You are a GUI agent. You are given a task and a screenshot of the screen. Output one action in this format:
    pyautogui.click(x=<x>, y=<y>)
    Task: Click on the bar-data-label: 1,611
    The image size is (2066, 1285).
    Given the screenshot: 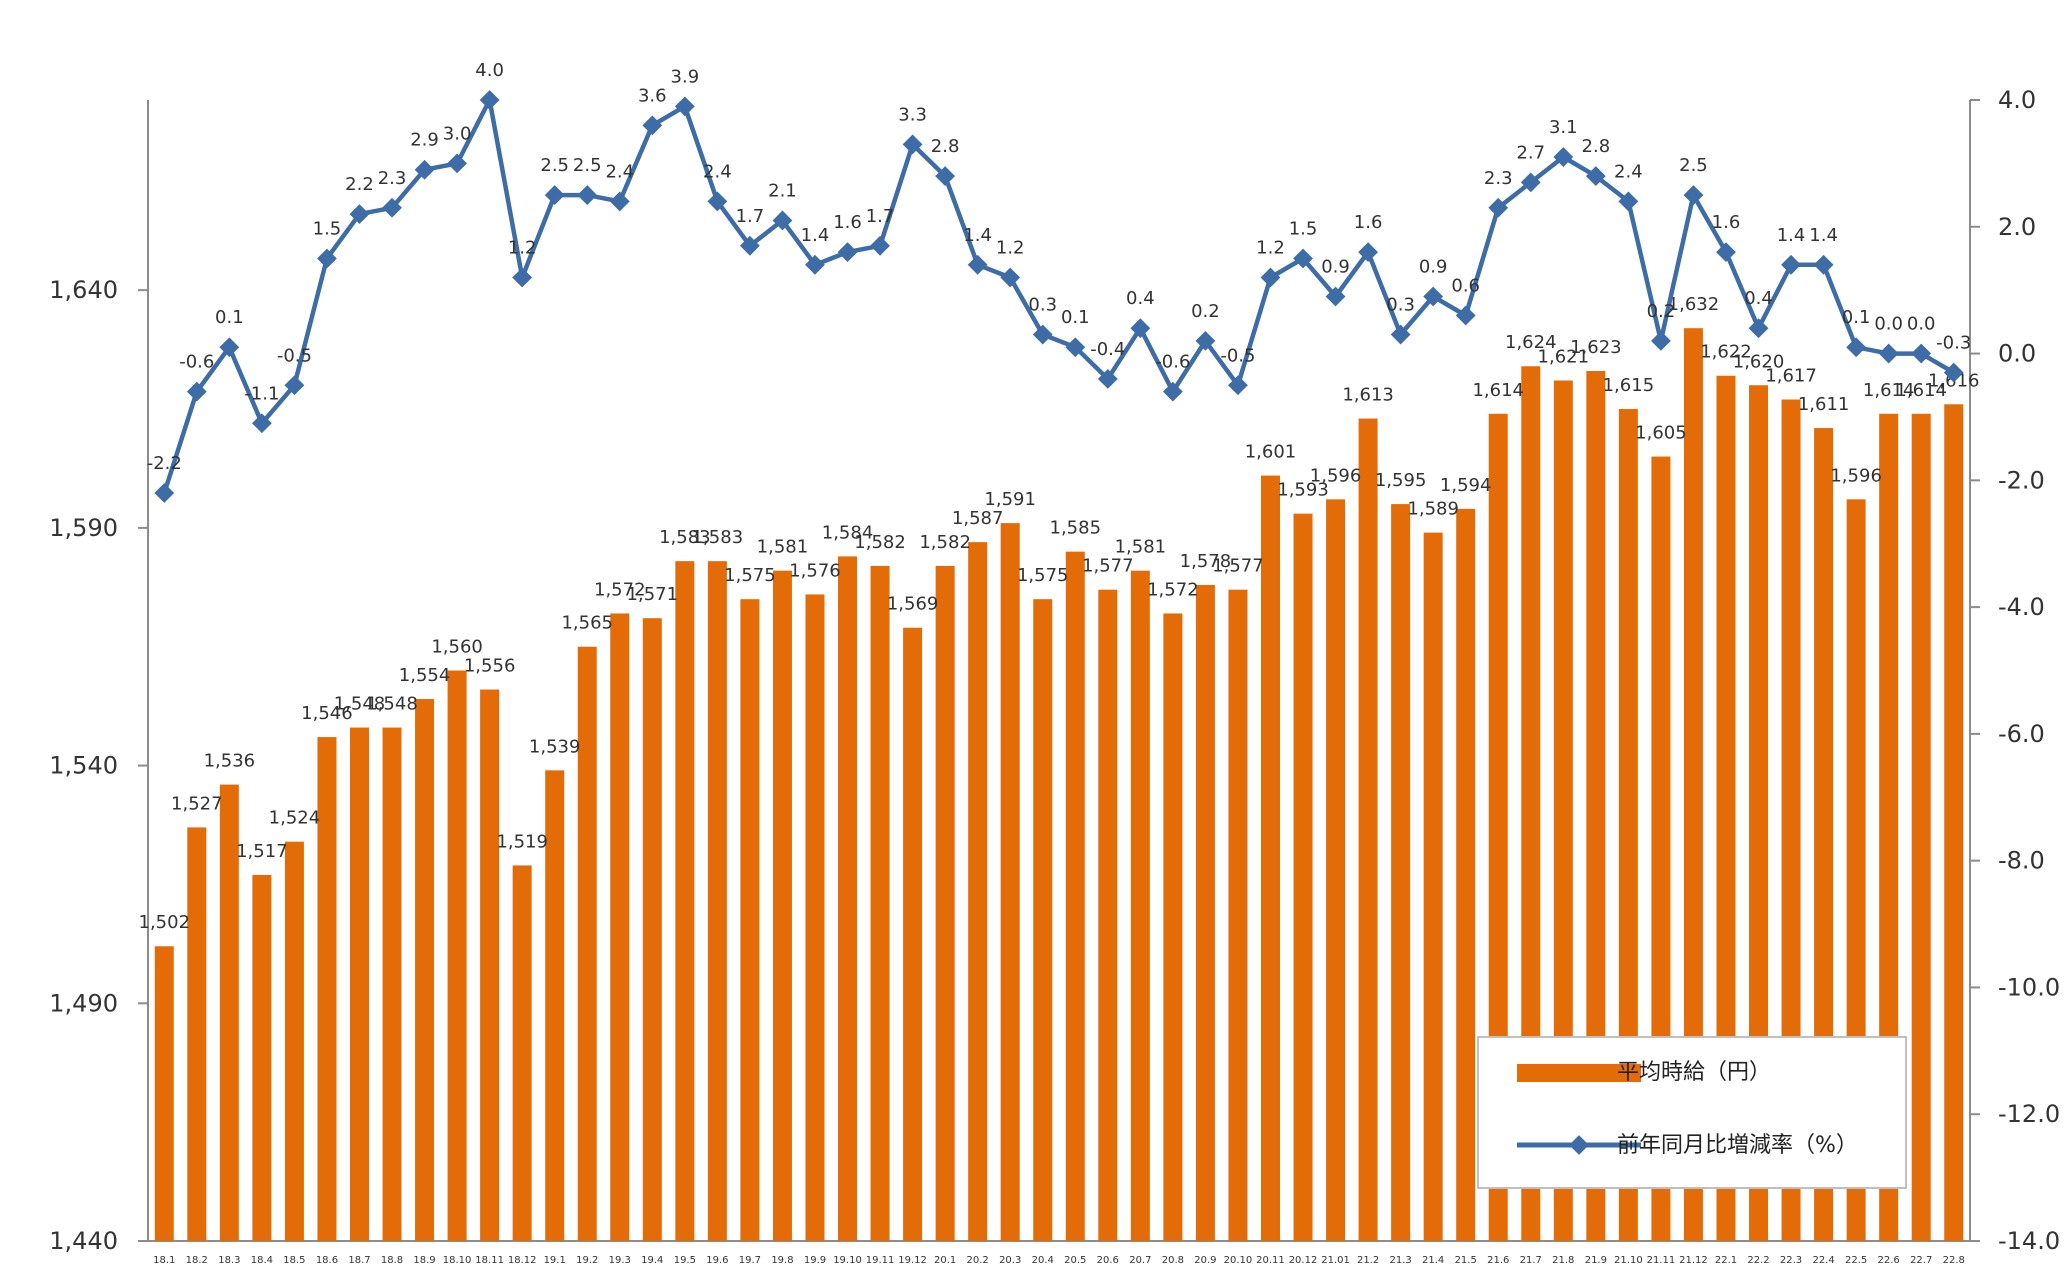 What is the action you would take?
    pyautogui.click(x=1824, y=404)
    